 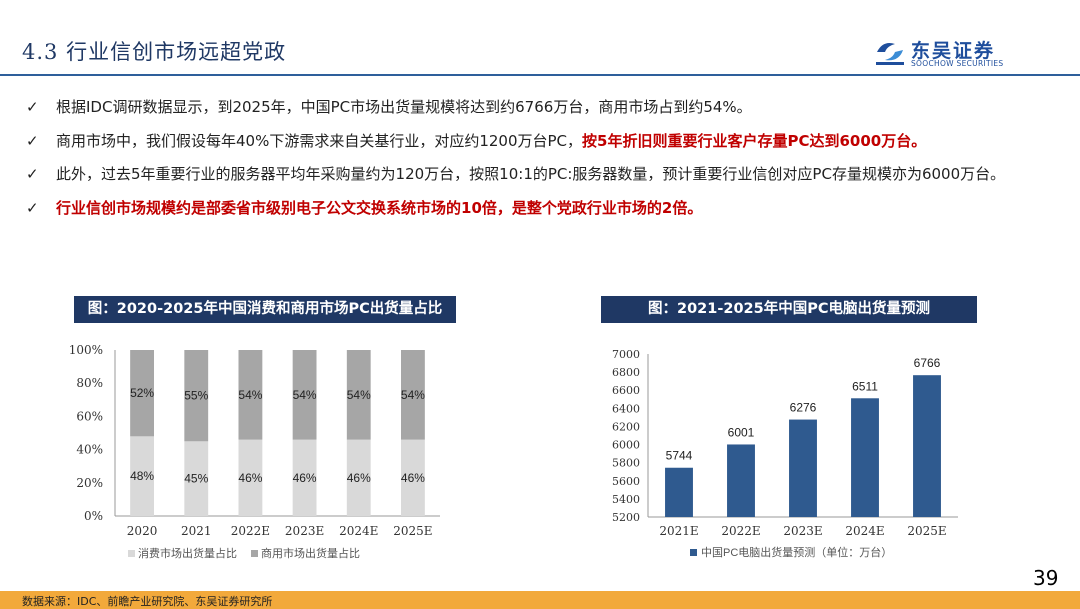 I want to click on bullet-text: 按5年折旧则重要行业客户存量PC达到6000万台。, so click(x=754, y=140).